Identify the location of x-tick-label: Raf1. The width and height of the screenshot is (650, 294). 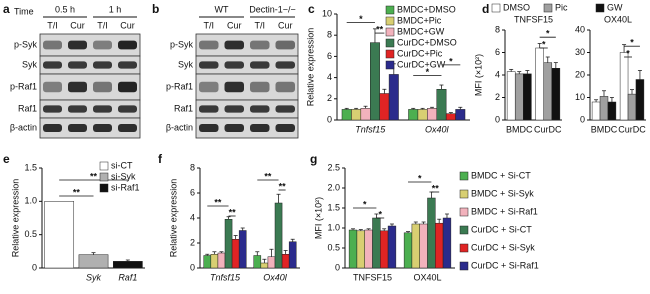
(127, 277).